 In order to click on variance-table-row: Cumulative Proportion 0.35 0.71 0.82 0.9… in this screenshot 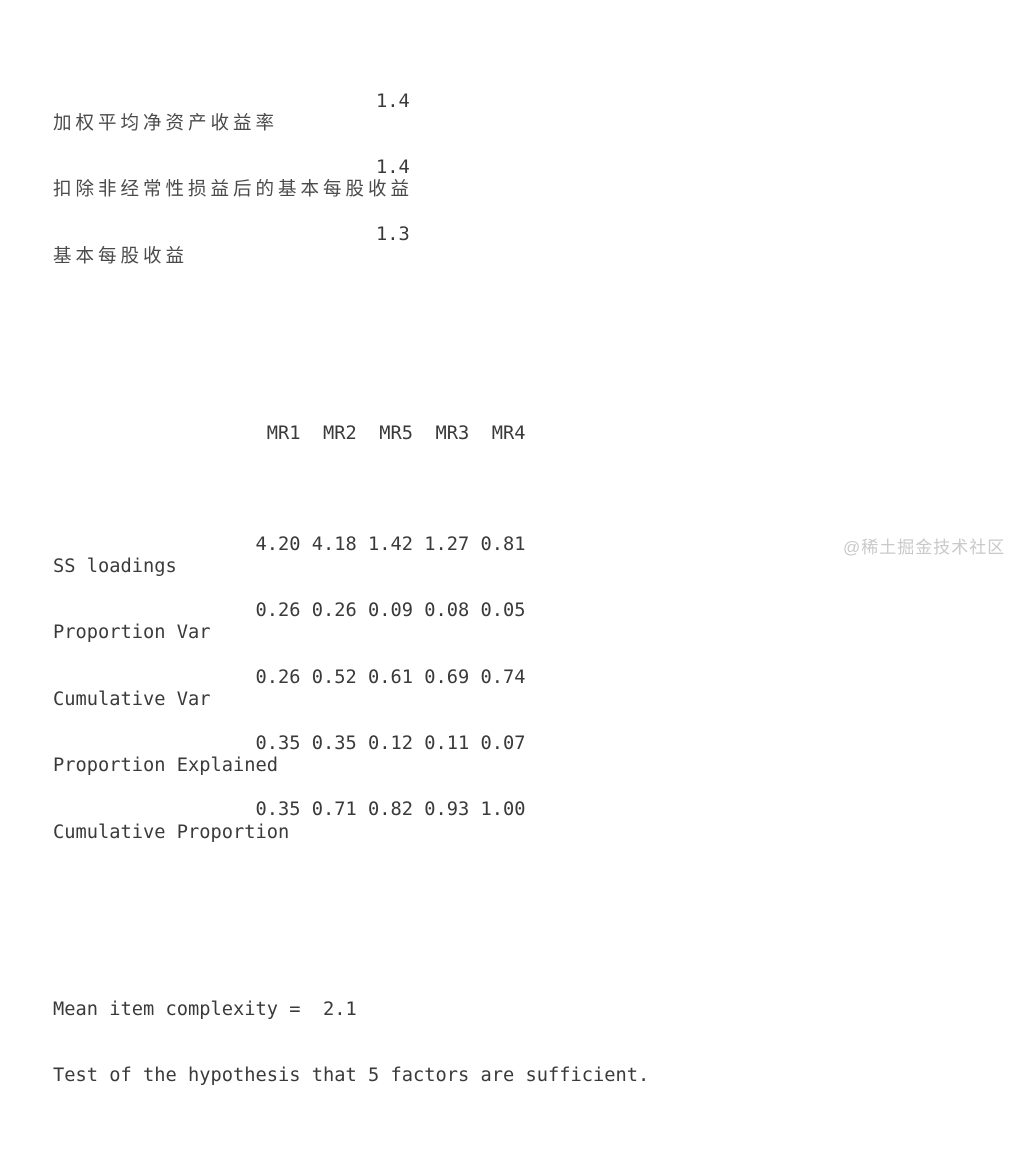, I will do `click(512, 820)`.